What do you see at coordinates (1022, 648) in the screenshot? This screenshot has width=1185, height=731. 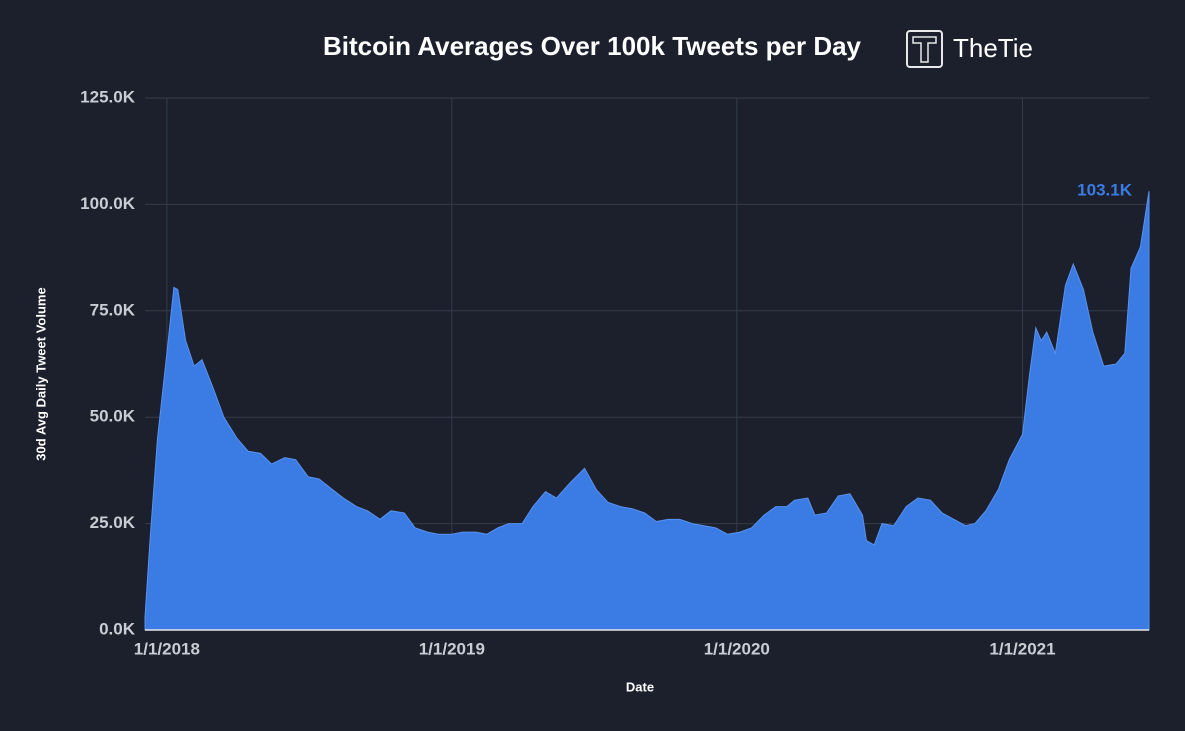 I see `x-tick-label: 1/1/2021` at bounding box center [1022, 648].